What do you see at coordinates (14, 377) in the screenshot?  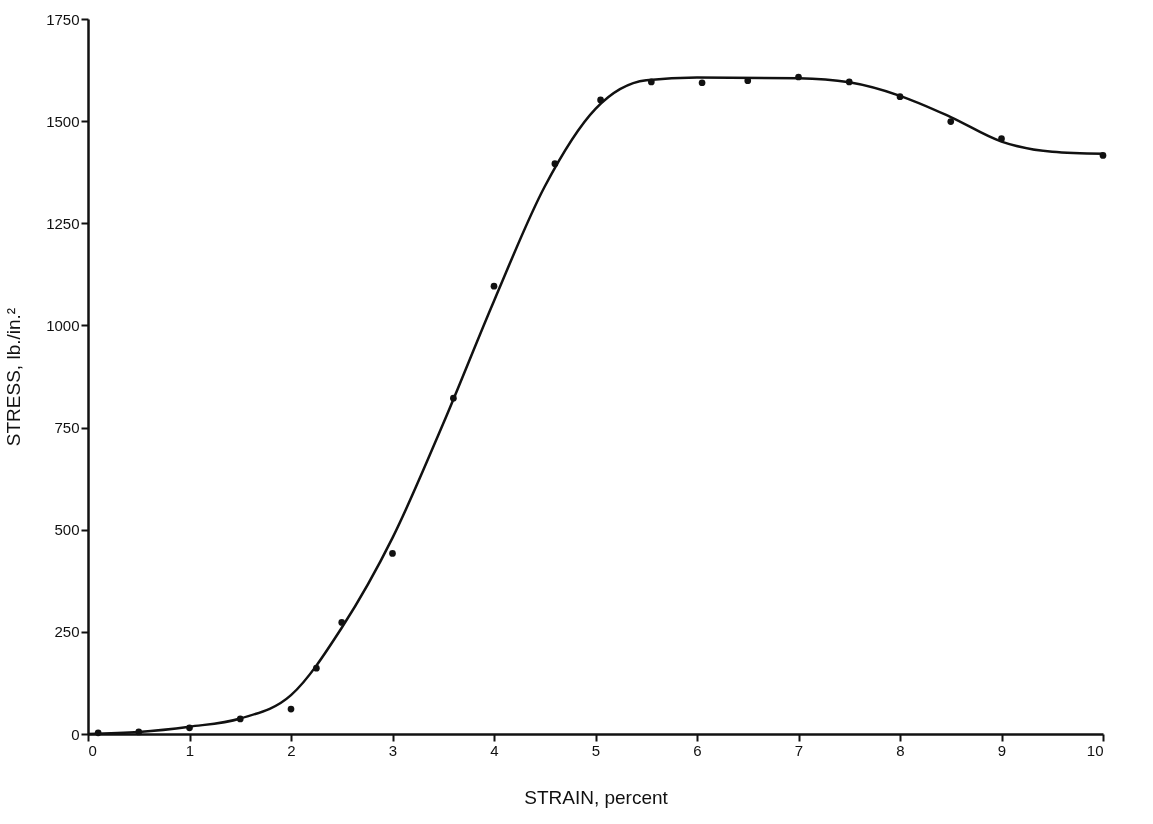 I see `y-axis-title: STRESS, lb./in.²` at bounding box center [14, 377].